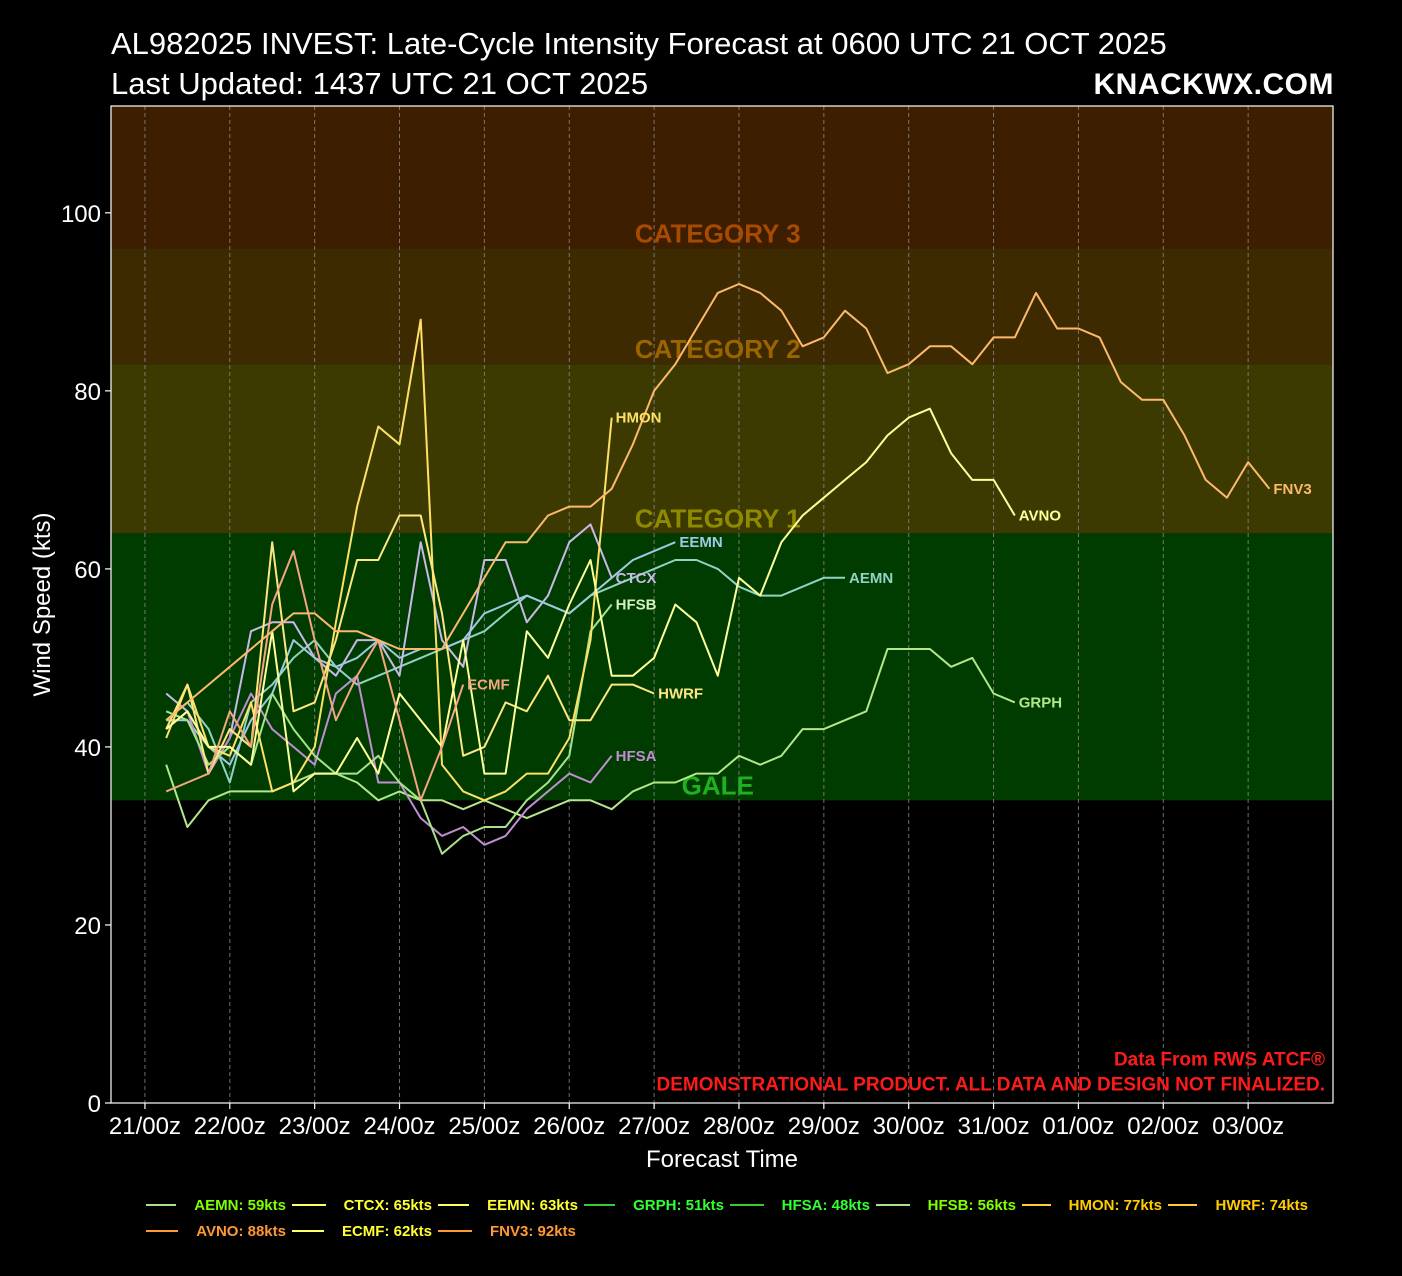 The image size is (1402, 1276). Describe the element at coordinates (722, 1159) in the screenshot. I see `x-axis-label: Forecast Time` at that location.